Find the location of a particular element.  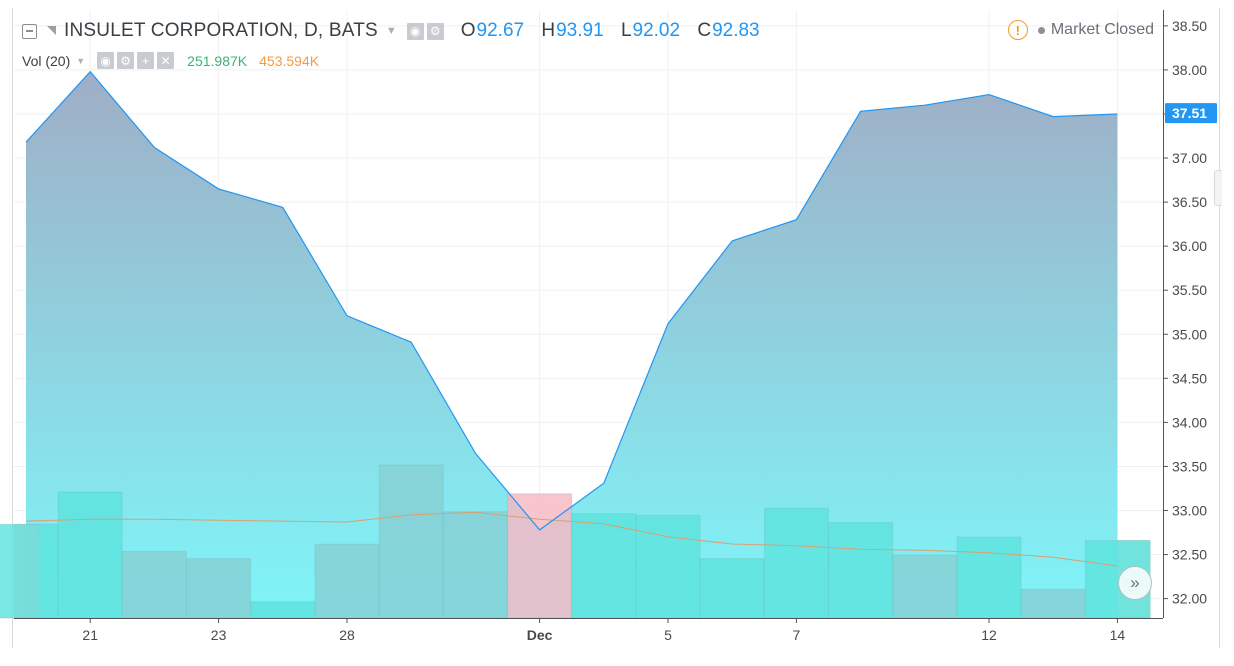

x-tick-label: Dec is located at coordinates (540, 635).